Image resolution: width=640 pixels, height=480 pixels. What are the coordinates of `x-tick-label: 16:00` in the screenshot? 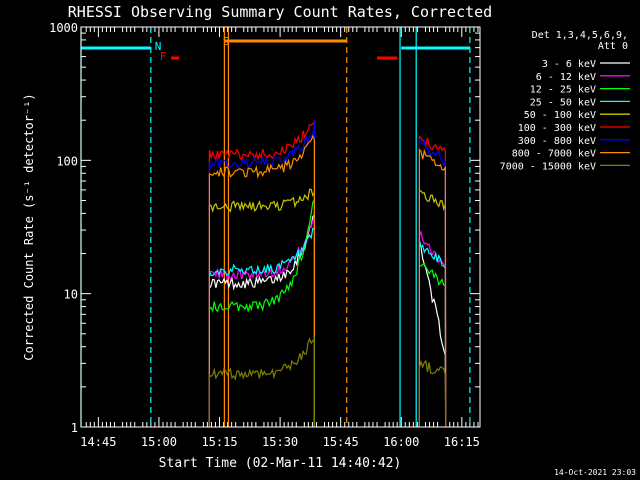 It's located at (401, 442).